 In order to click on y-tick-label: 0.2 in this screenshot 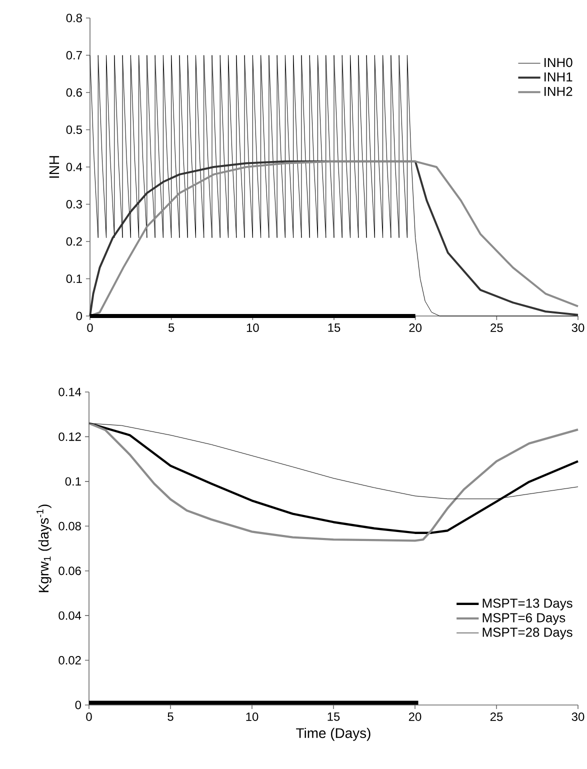, I will do `click(74, 241)`.